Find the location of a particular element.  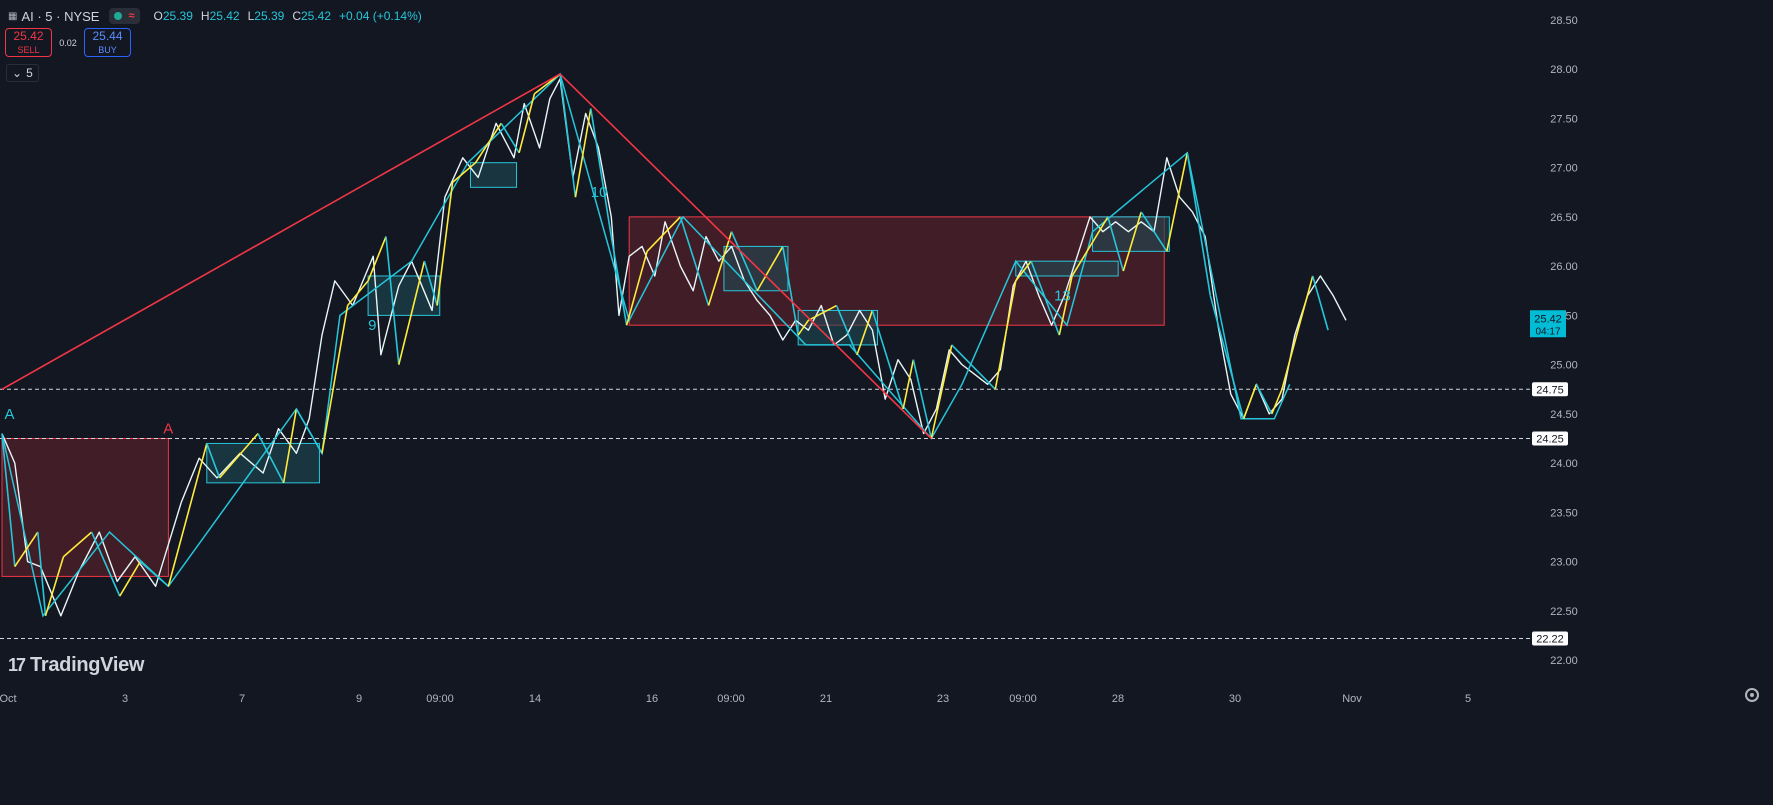

y-tick-label-0: 28.50 is located at coordinates (1564, 21).